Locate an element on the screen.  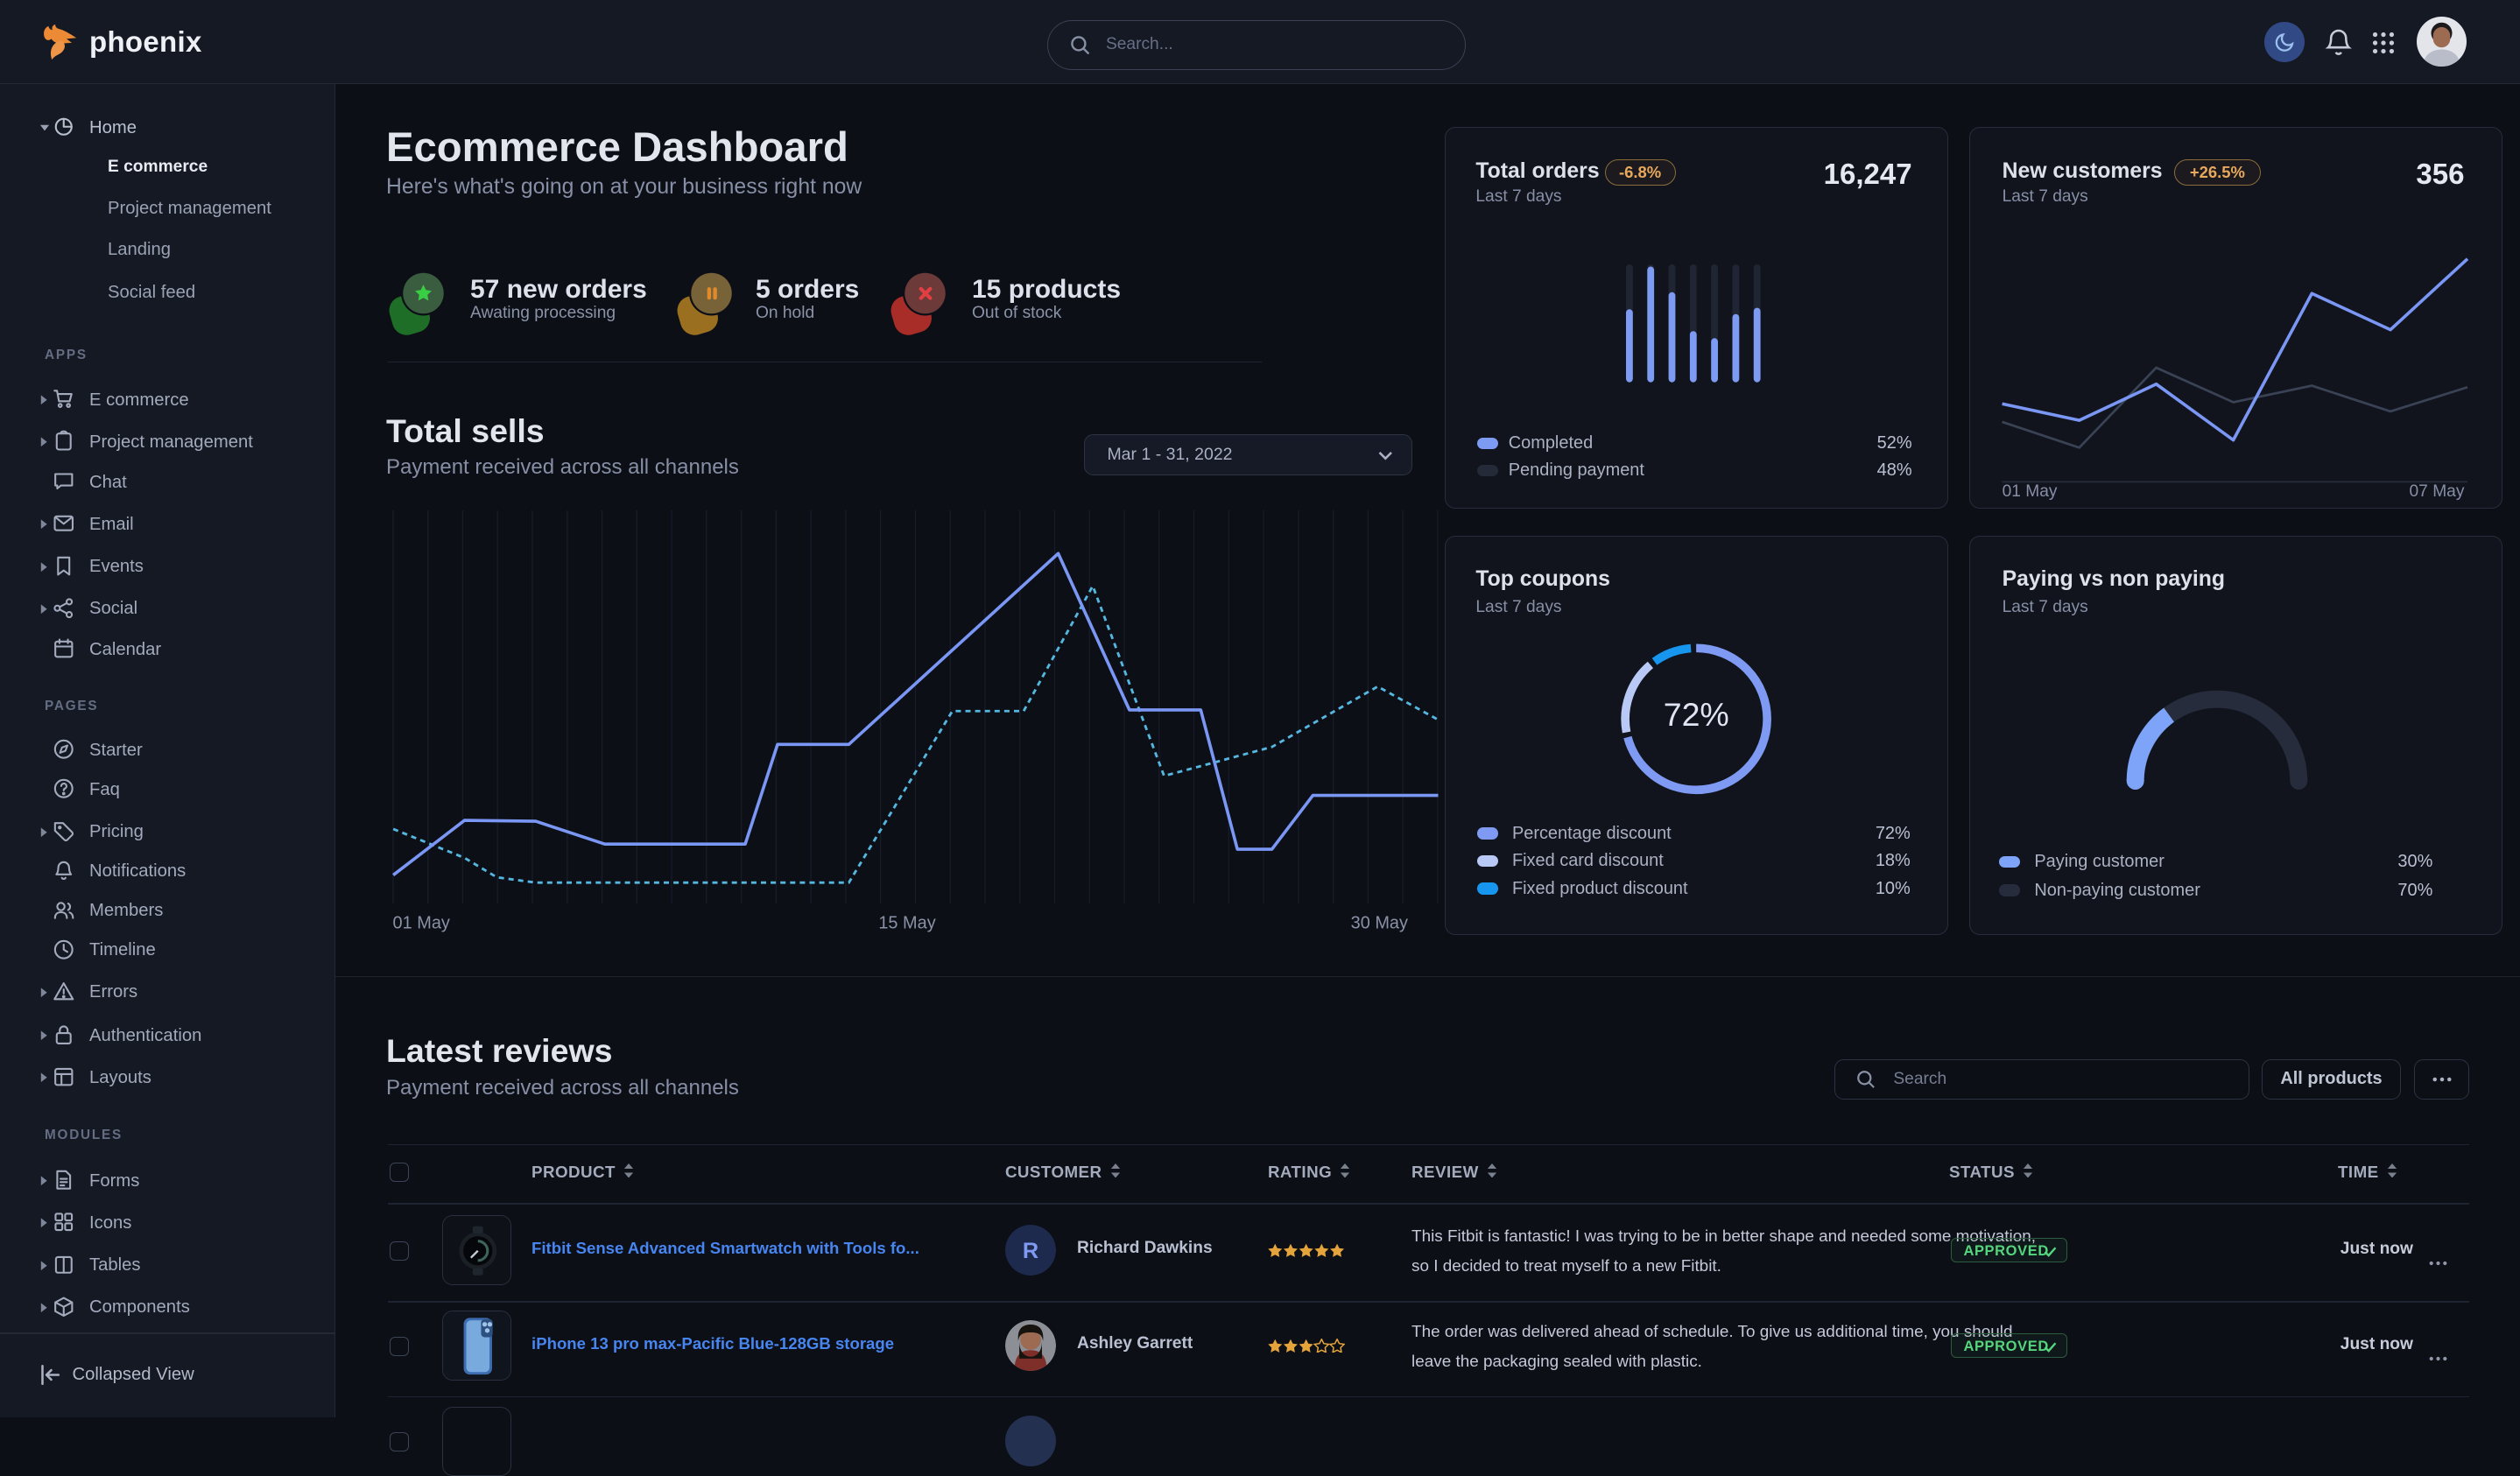
svg-text: R is located at coordinates (1030, 1251).